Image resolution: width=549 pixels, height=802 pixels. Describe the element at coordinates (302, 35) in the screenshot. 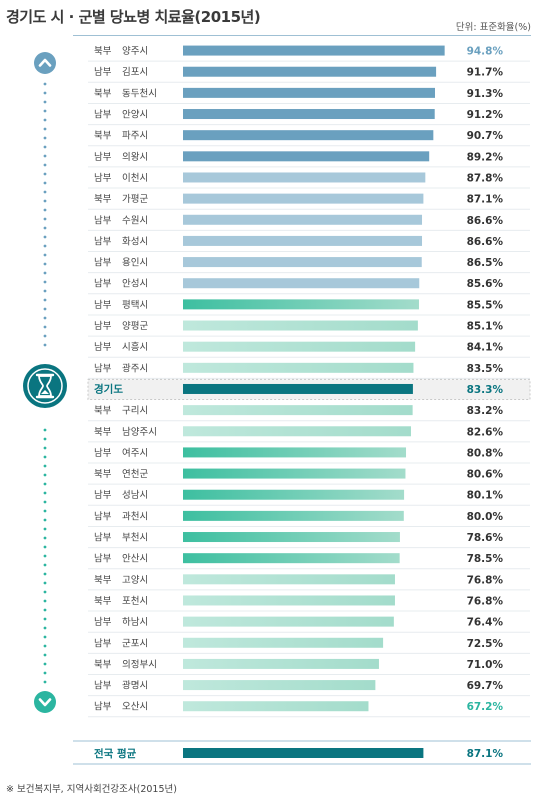

I see `top-divider` at that location.